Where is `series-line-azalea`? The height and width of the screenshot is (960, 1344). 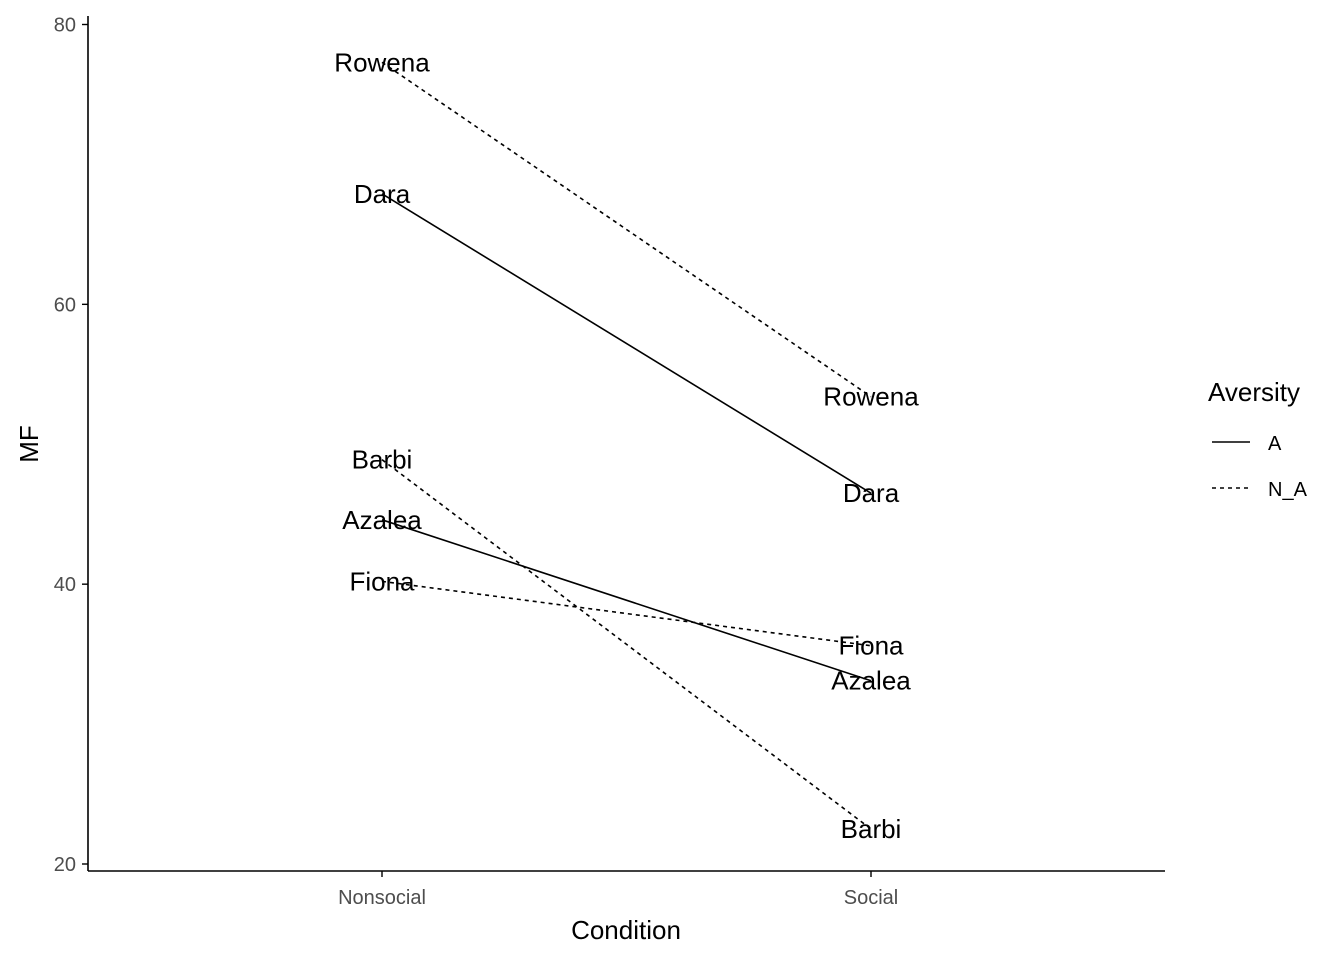
series-line-azalea is located at coordinates (626, 600).